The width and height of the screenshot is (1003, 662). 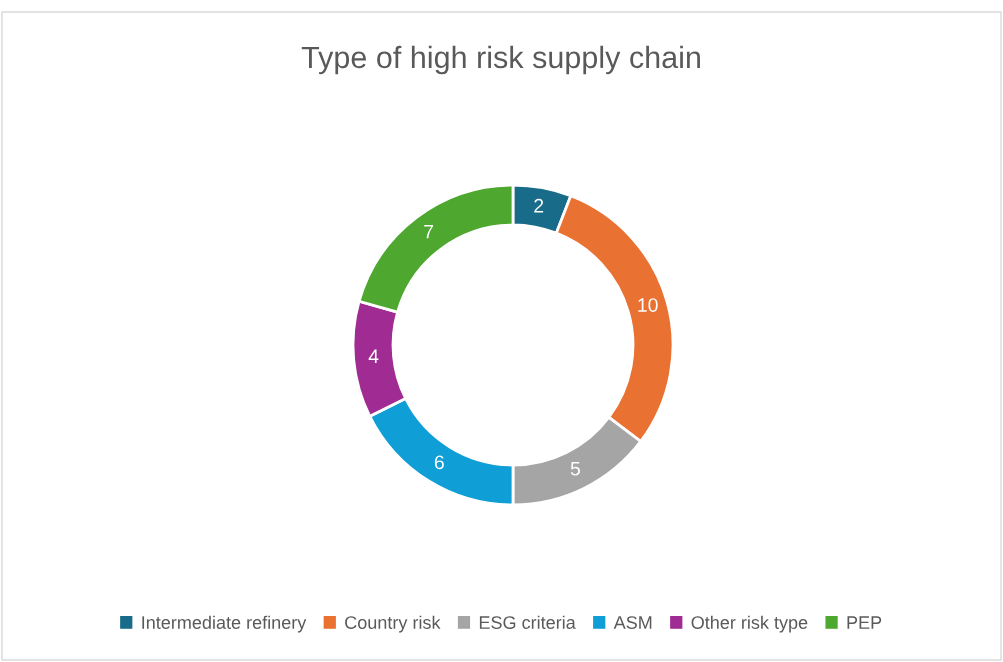 What do you see at coordinates (864, 622) in the screenshot?
I see `legend-label: PEP` at bounding box center [864, 622].